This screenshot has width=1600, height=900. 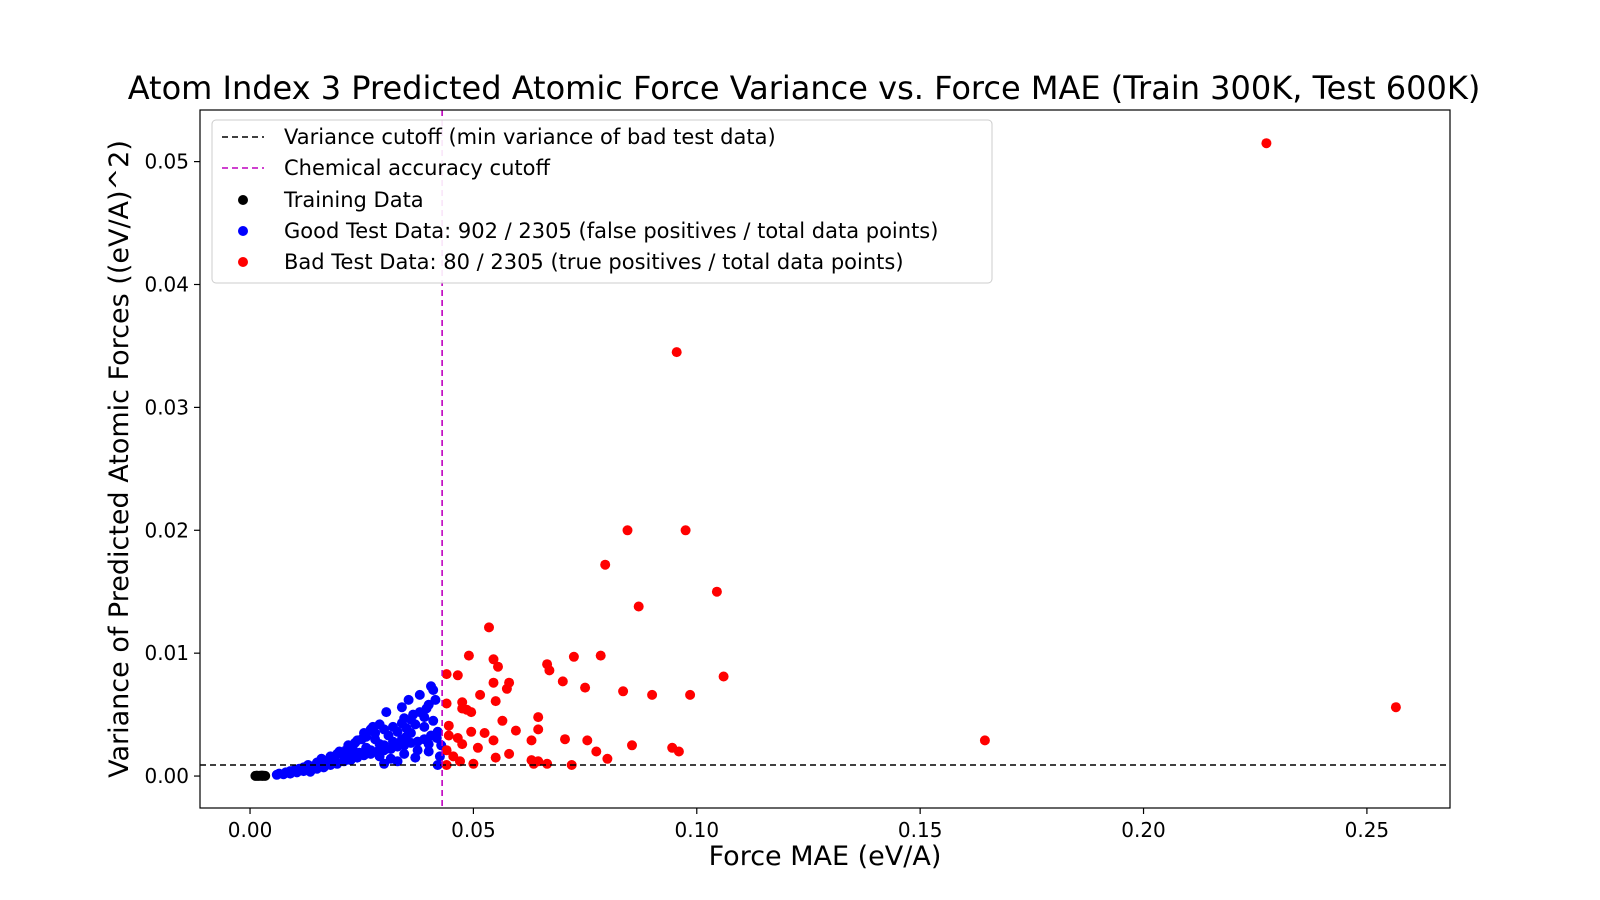 I want to click on y-tick-label: 0.02, so click(x=166, y=530).